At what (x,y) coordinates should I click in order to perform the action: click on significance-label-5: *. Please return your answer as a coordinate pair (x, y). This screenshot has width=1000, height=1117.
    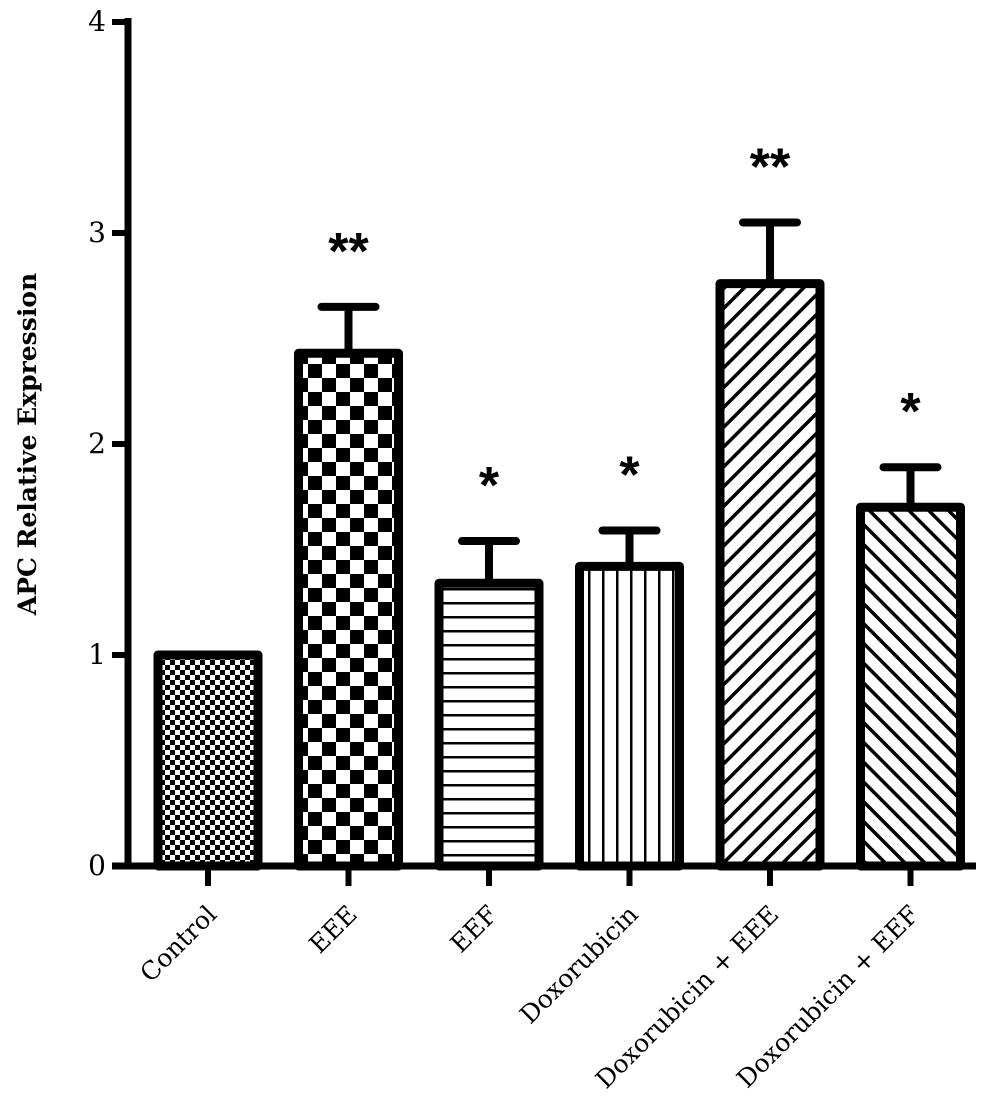
    Looking at the image, I should click on (910, 412).